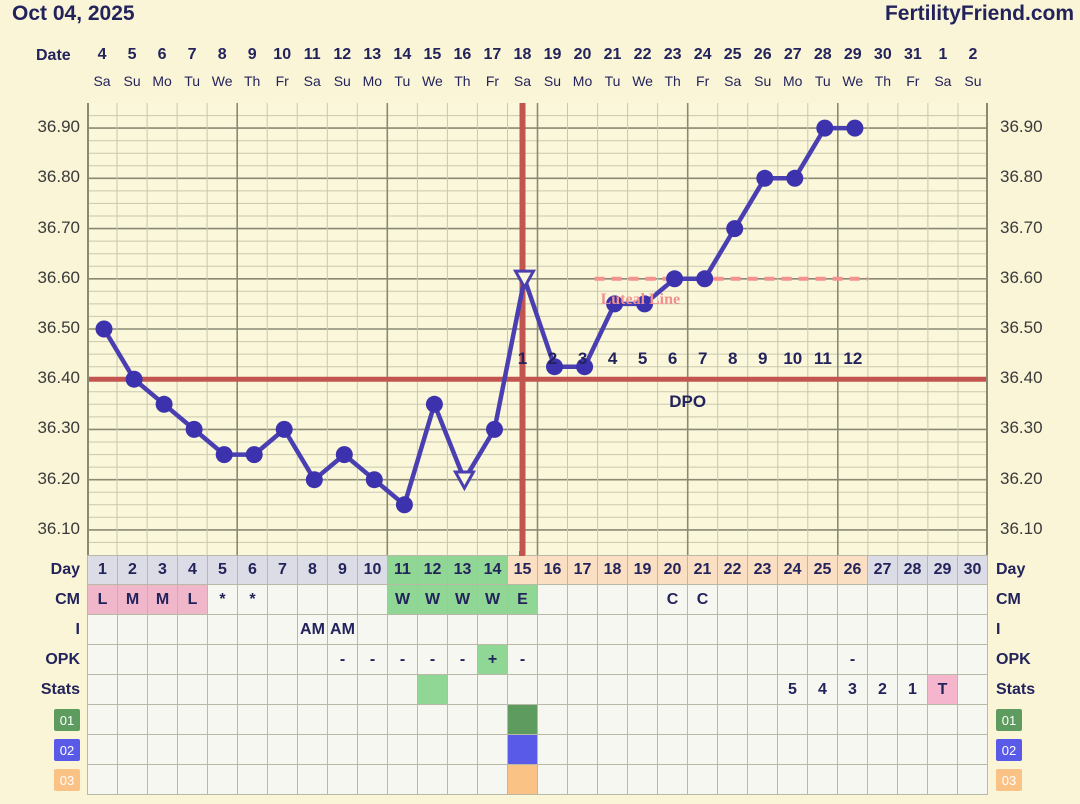 Image resolution: width=1080 pixels, height=804 pixels. Describe the element at coordinates (973, 690) in the screenshot. I see `cell-stats-day30` at that location.